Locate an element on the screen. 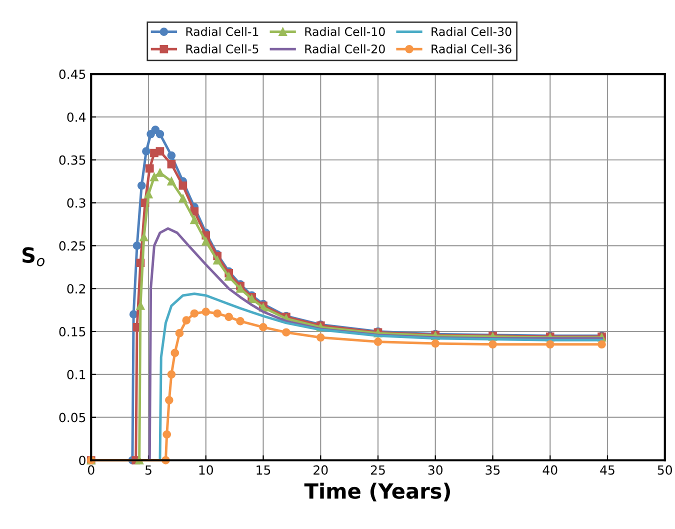 Image resolution: width=675 pixels, height=529 pixels. x-tick-label: 35 is located at coordinates (493, 470).